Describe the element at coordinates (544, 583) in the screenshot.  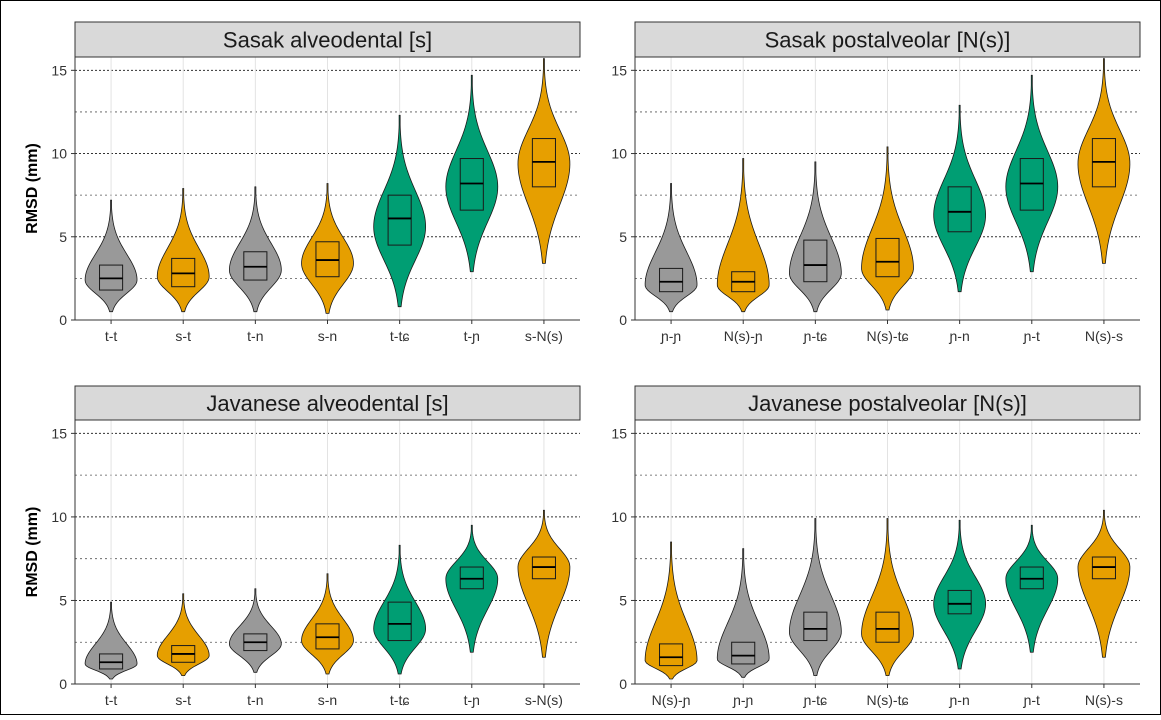
I see `violin-s-N(s)` at that location.